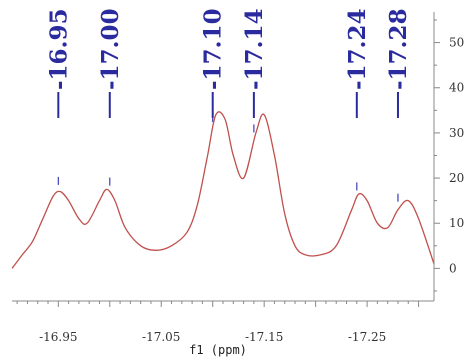 The height and width of the screenshot is (358, 465). What do you see at coordinates (58, 49) in the screenshot?
I see `peak-label: -16.95` at bounding box center [58, 49].